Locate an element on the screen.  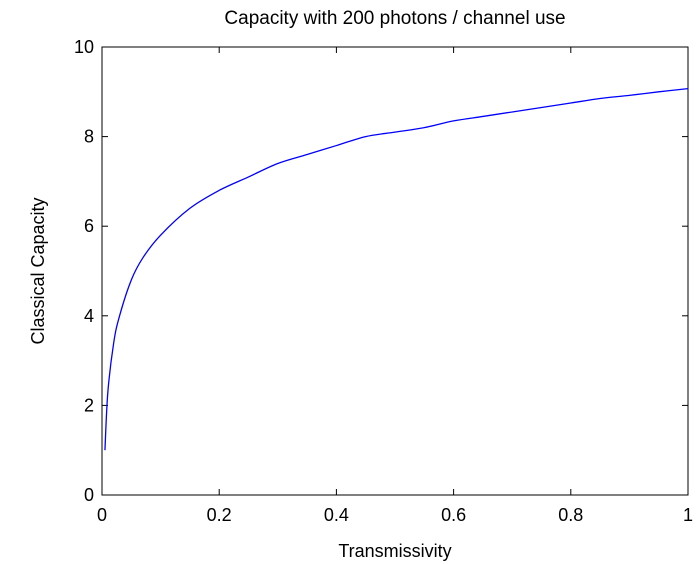
x-tick-label: 0.6 is located at coordinates (453, 515).